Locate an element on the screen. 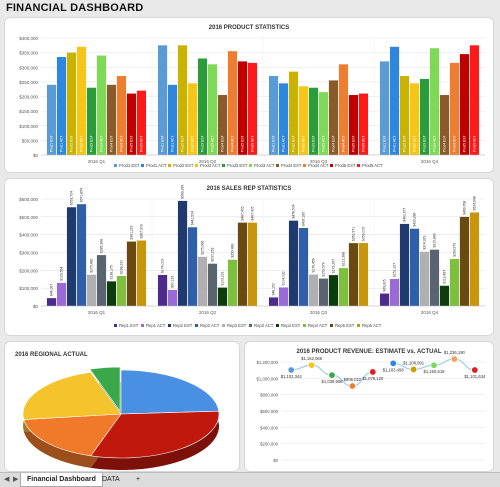 The height and width of the screenshot is (487, 500). legend-label: Rep2 ACT is located at coordinates (210, 325).